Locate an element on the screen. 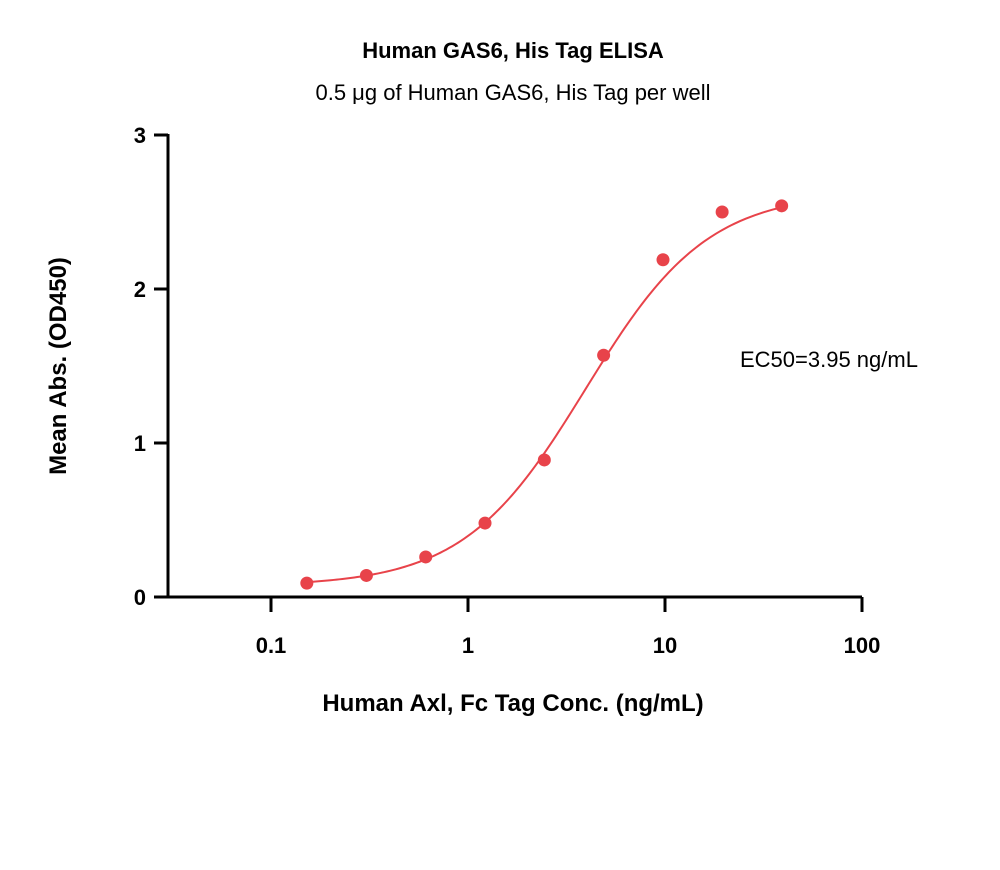 The width and height of the screenshot is (1000, 870). x-tick-label: 0.1 is located at coordinates (271, 645).